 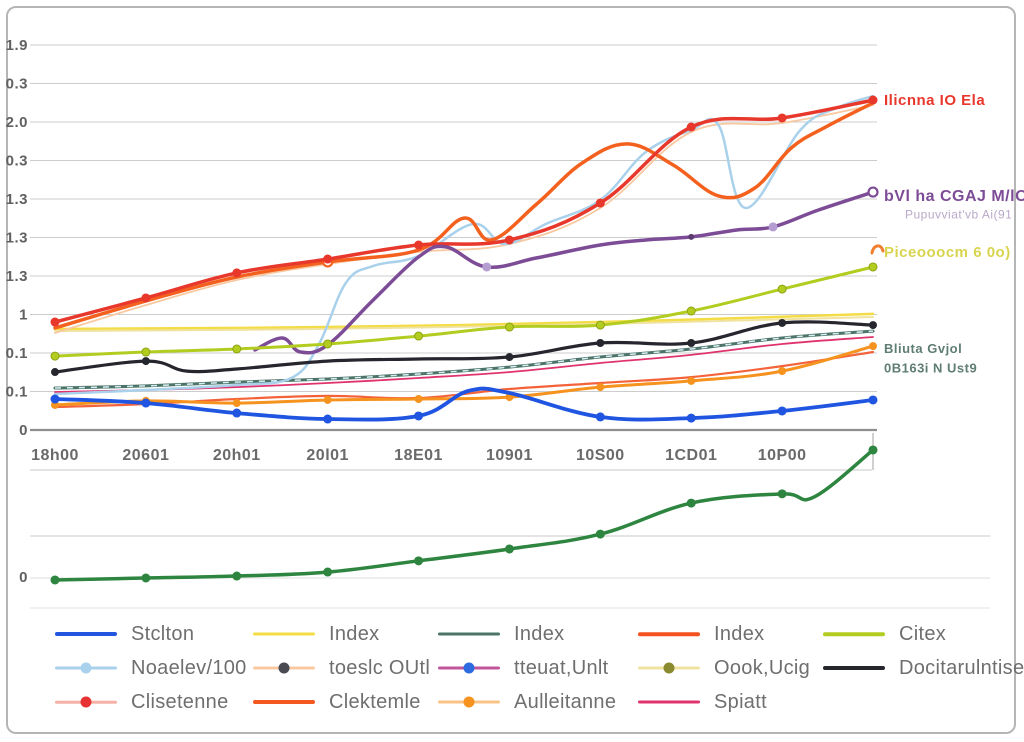 I want to click on series-right-label: Bliuta Gvjol, so click(x=923, y=348).